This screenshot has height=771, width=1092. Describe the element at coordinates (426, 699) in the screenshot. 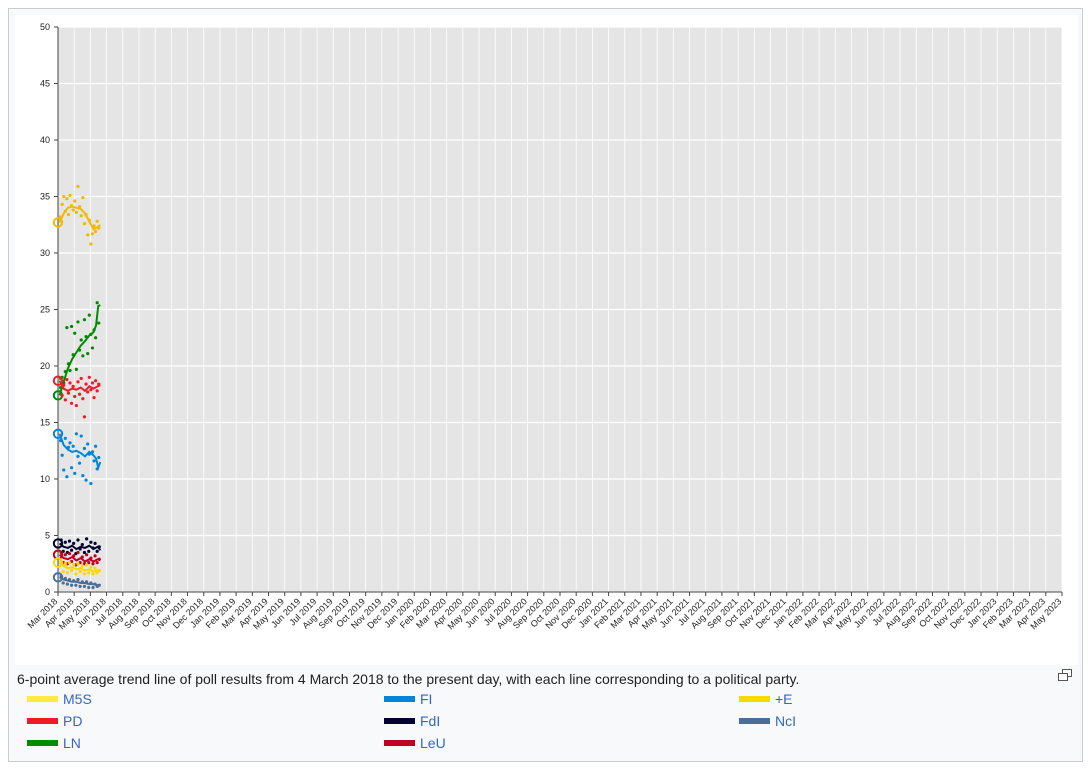

I see `legend-label: FI` at that location.